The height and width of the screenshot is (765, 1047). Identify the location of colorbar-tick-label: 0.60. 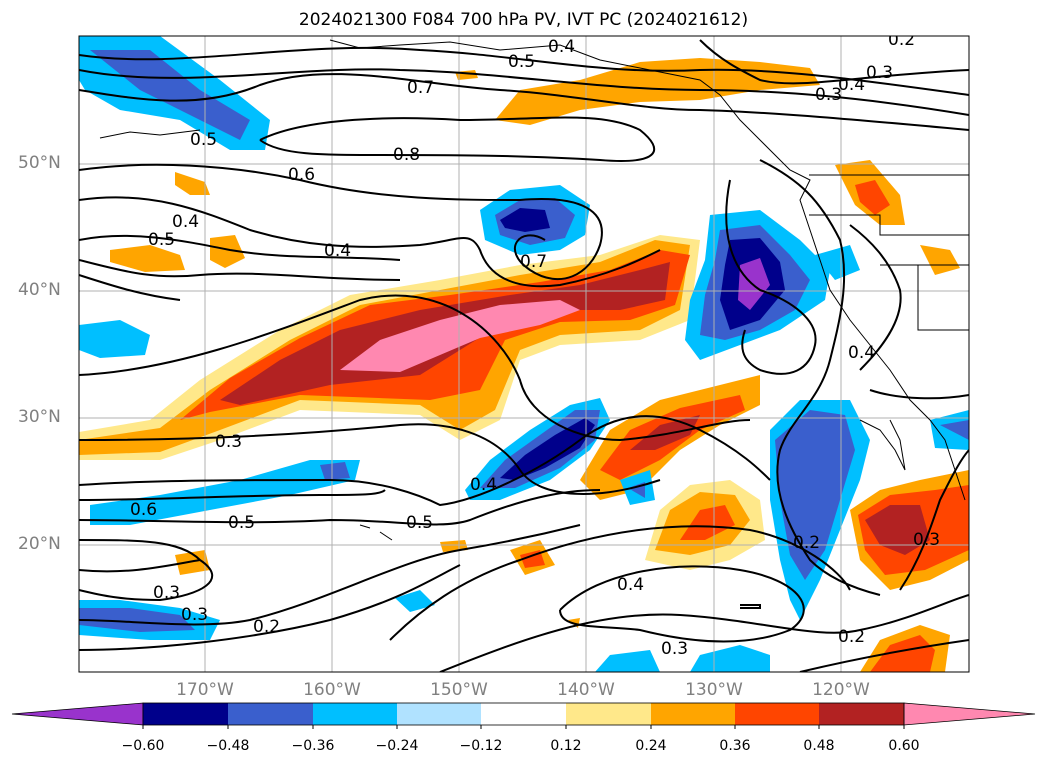
(904, 746).